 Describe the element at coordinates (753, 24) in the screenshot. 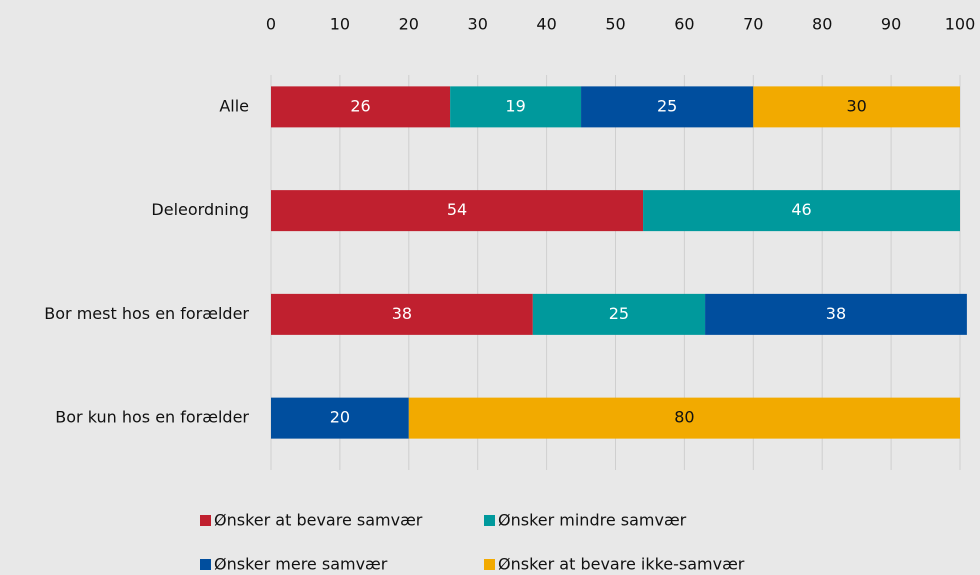

I see `x-tick-label: 70` at that location.